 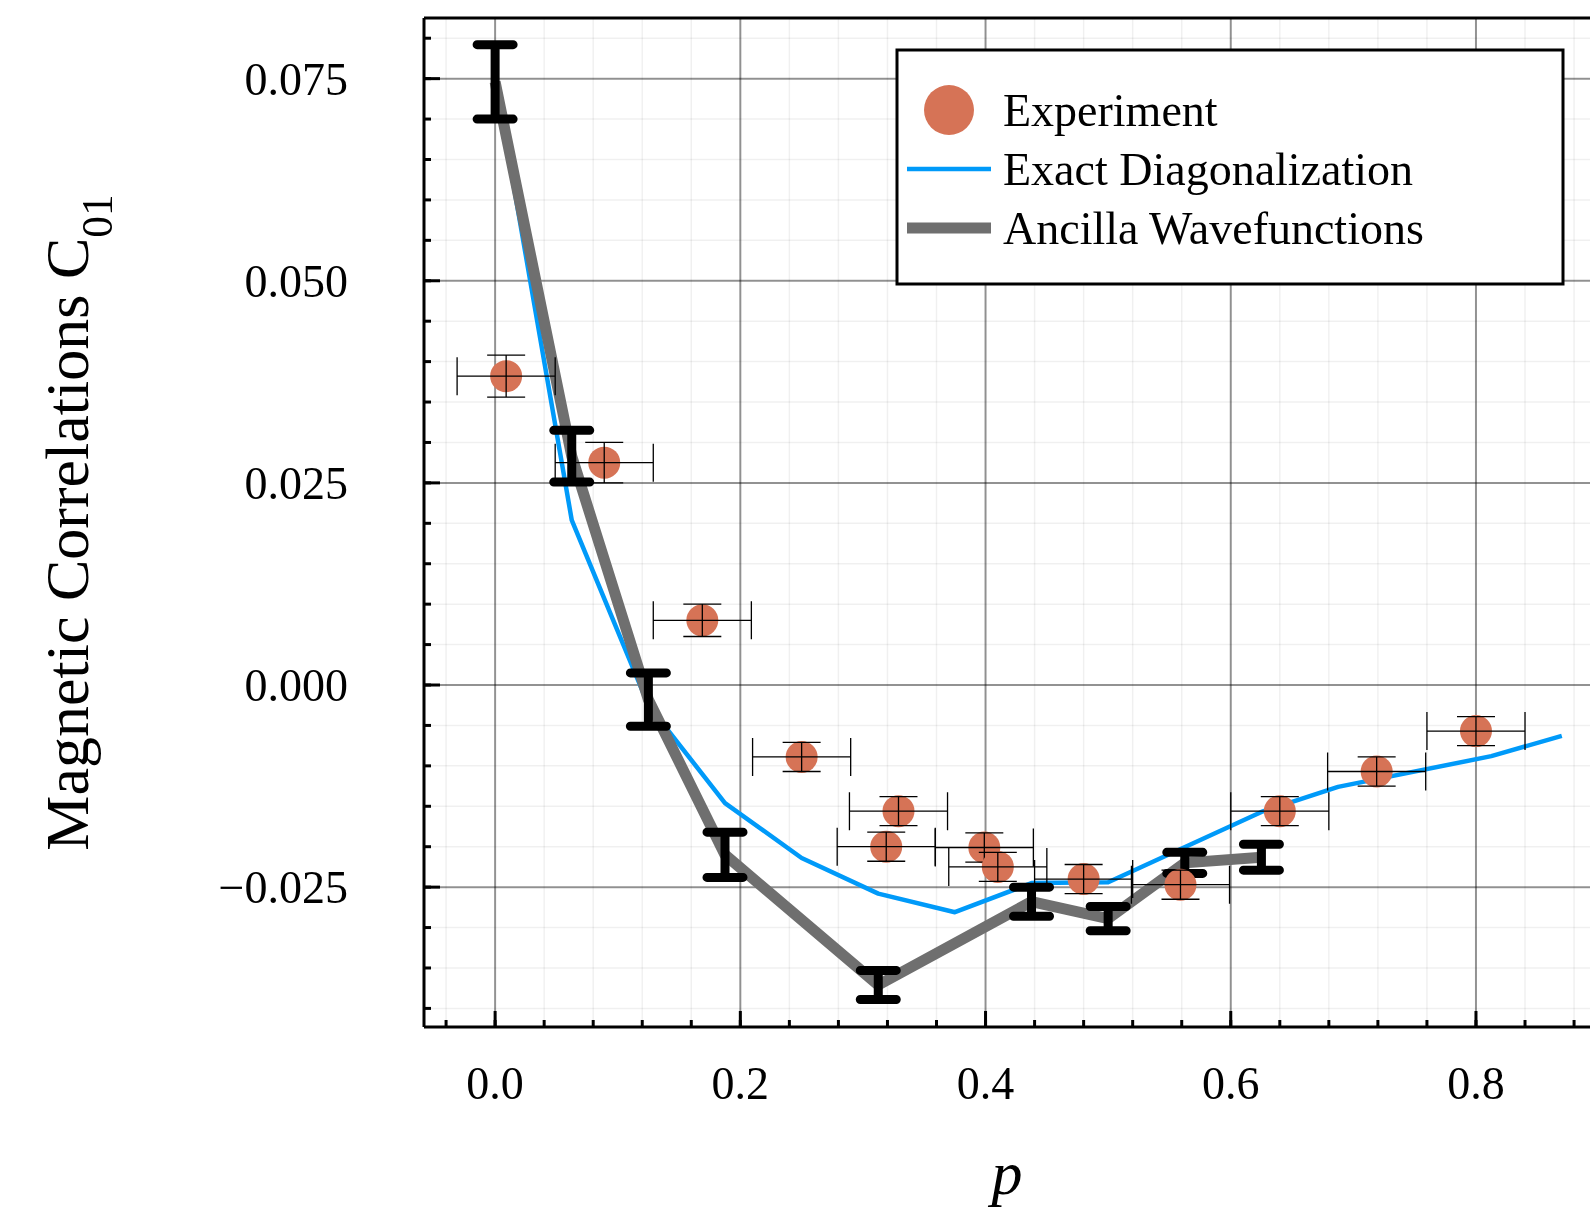 What do you see at coordinates (296, 79) in the screenshot?
I see `y-tick-label: 0.075` at bounding box center [296, 79].